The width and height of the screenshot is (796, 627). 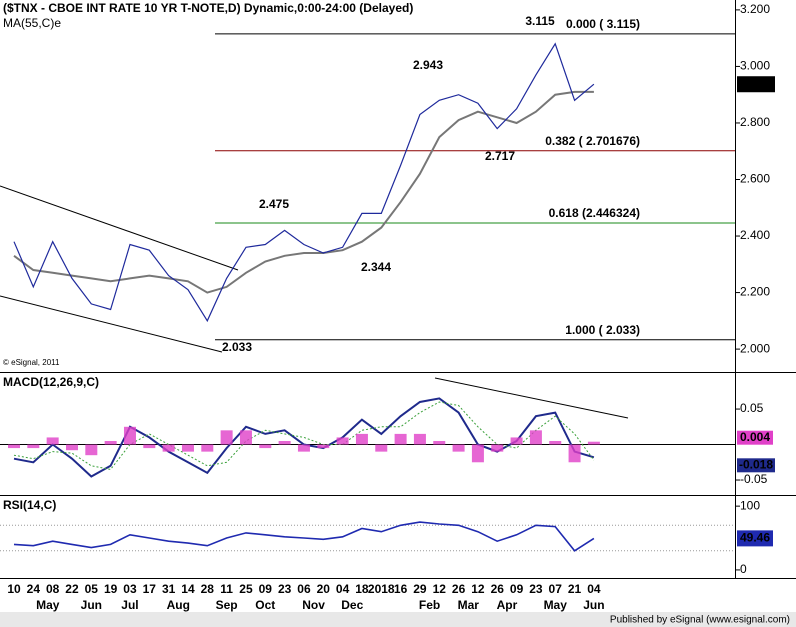 I want to click on x-tick-label: 03, so click(x=130, y=589).